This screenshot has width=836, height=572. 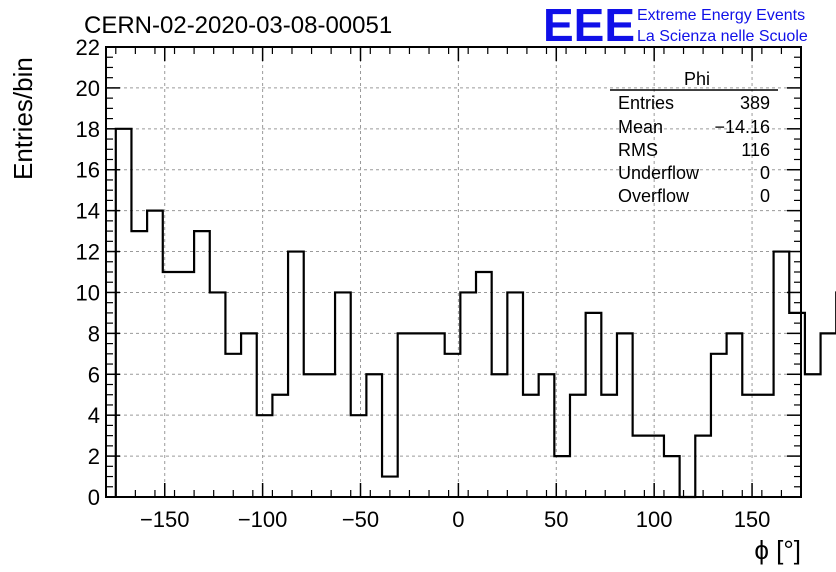 I want to click on y-tick-labels: 0 2 4 6 8 10 12 14 16 18 20 22, so click(x=88, y=272).